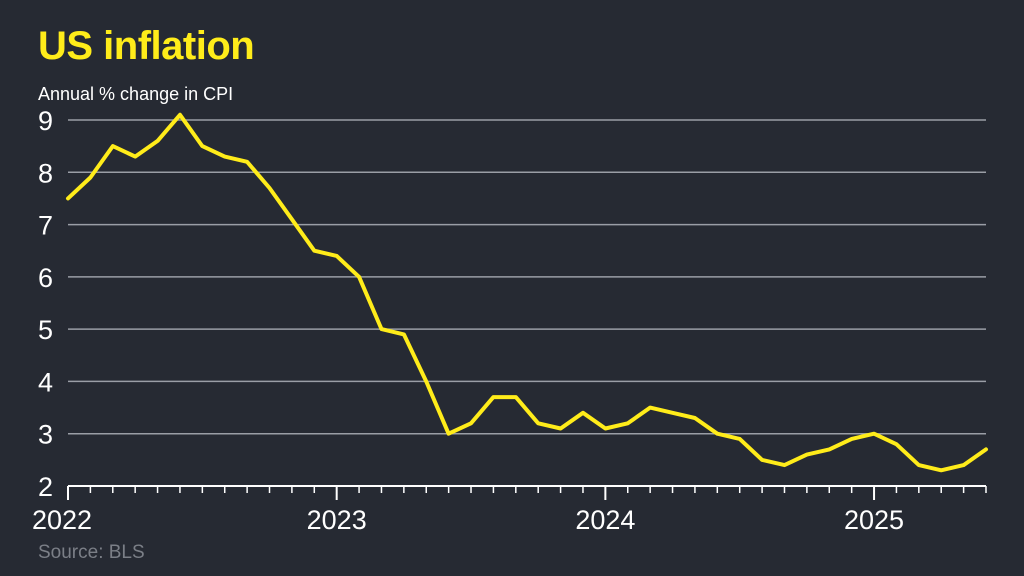 The width and height of the screenshot is (1024, 576). Describe the element at coordinates (45, 304) in the screenshot. I see `y-axis: 2 3 4 5 6 7 8 9` at that location.